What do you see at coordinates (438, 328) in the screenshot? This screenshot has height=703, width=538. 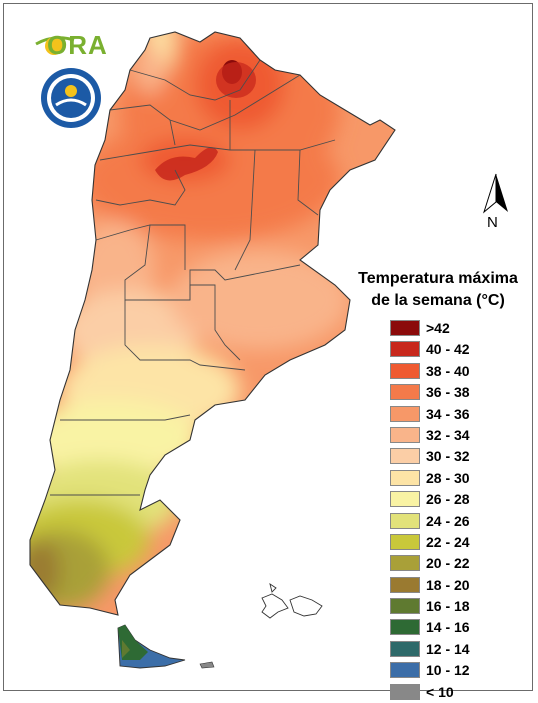 I see `legend-label: >42` at bounding box center [438, 328].